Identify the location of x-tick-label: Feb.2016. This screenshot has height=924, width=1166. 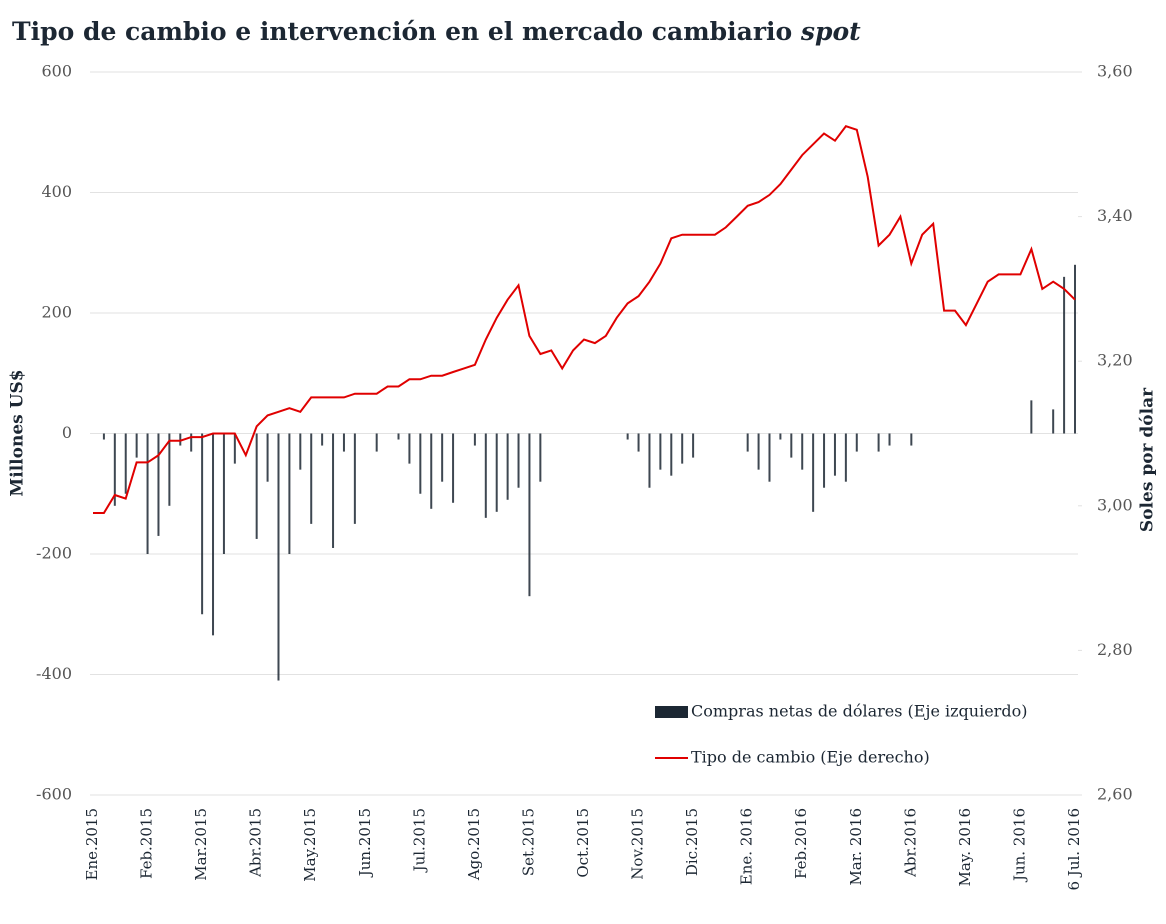
(801, 843).